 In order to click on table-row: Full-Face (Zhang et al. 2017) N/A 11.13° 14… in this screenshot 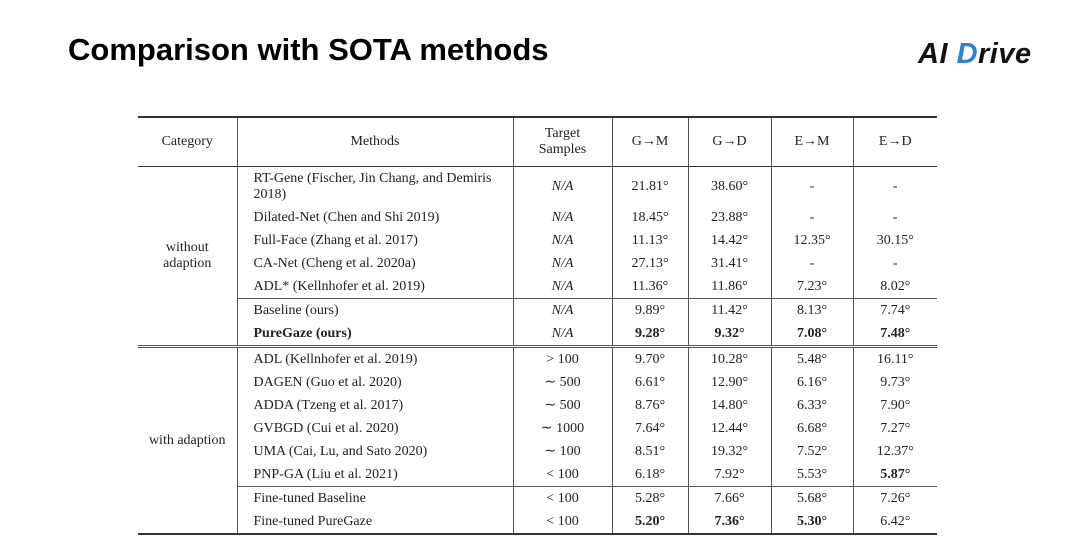, I will do `click(537, 240)`.